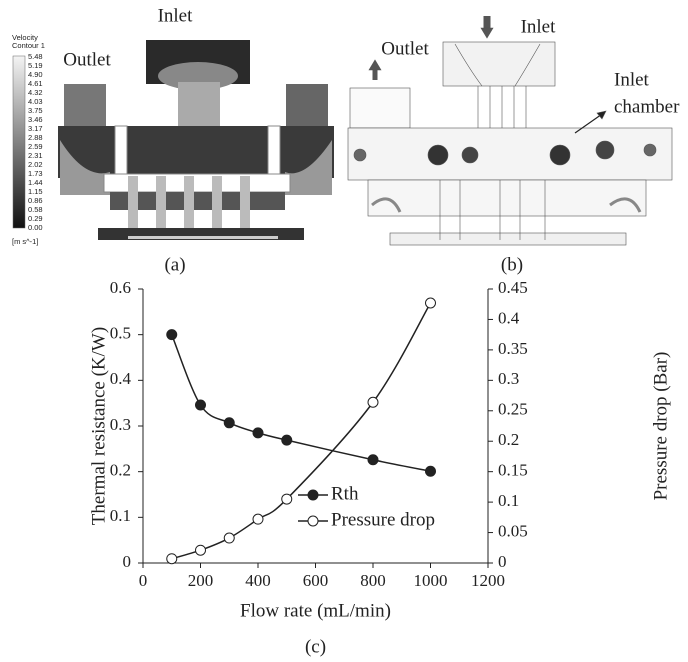  I want to click on label: chamber, so click(647, 106).